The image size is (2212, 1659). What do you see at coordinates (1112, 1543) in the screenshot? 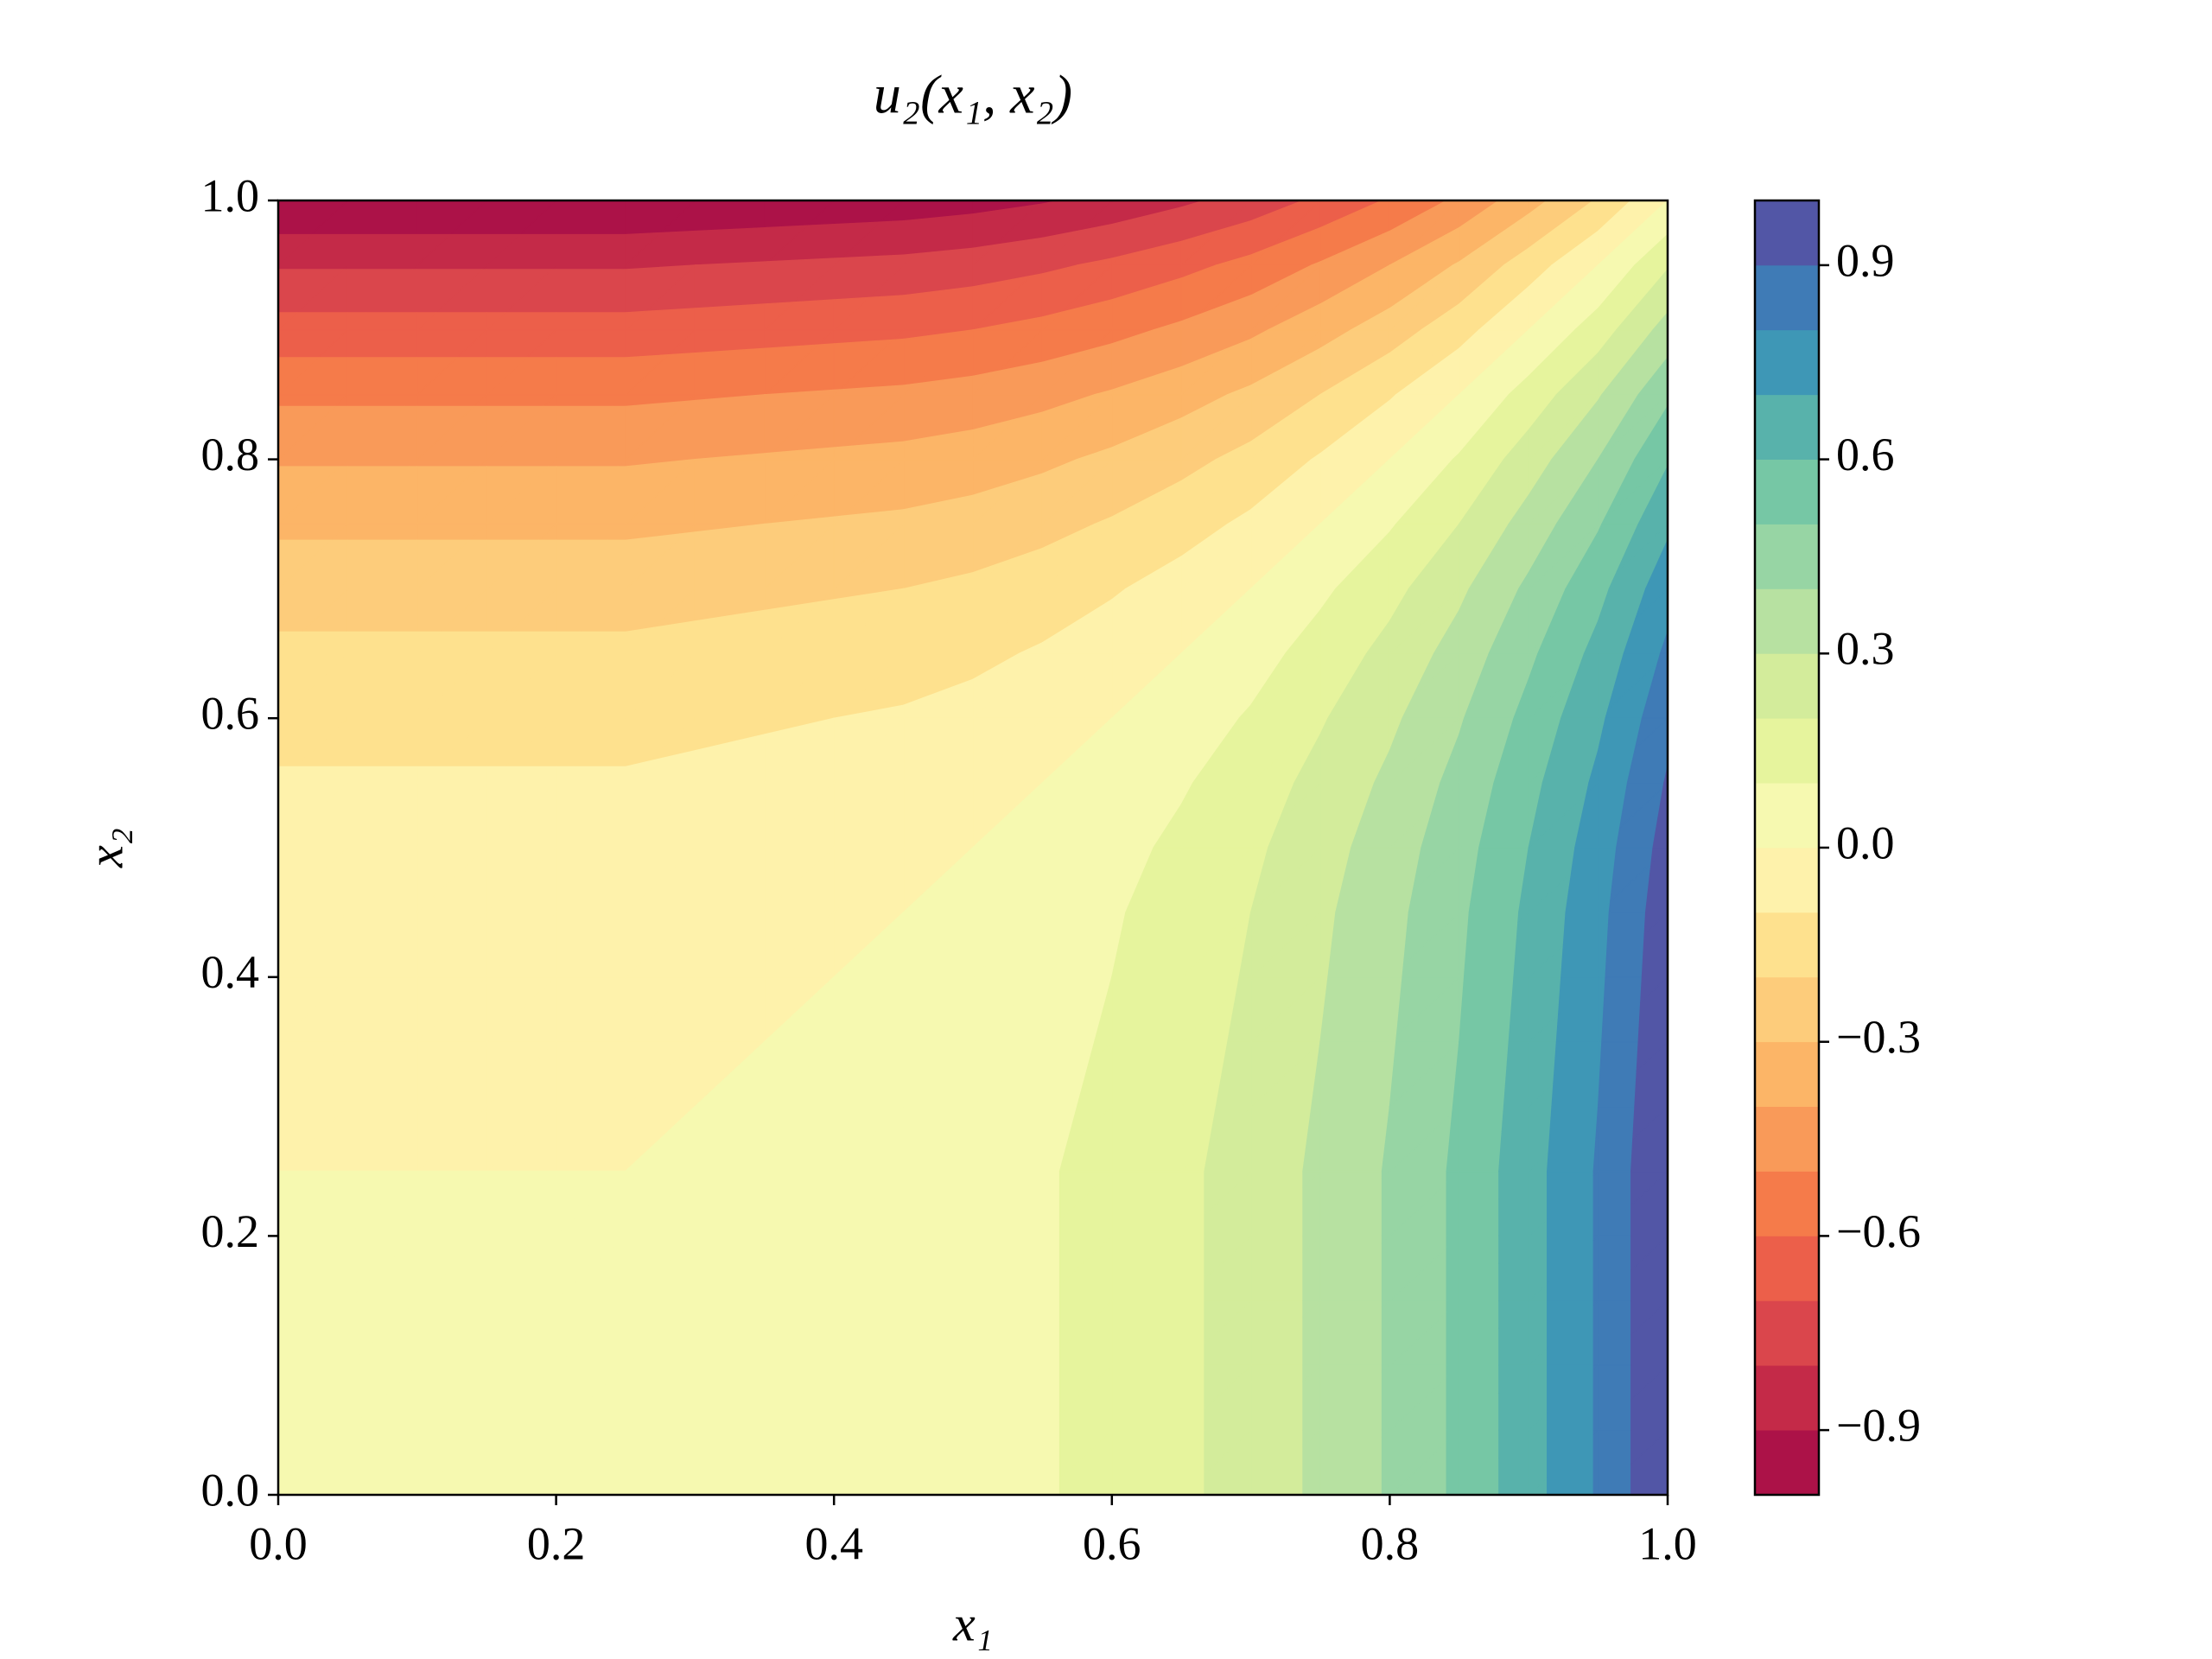
I see `x-tick-label: 0.6` at bounding box center [1112, 1543].